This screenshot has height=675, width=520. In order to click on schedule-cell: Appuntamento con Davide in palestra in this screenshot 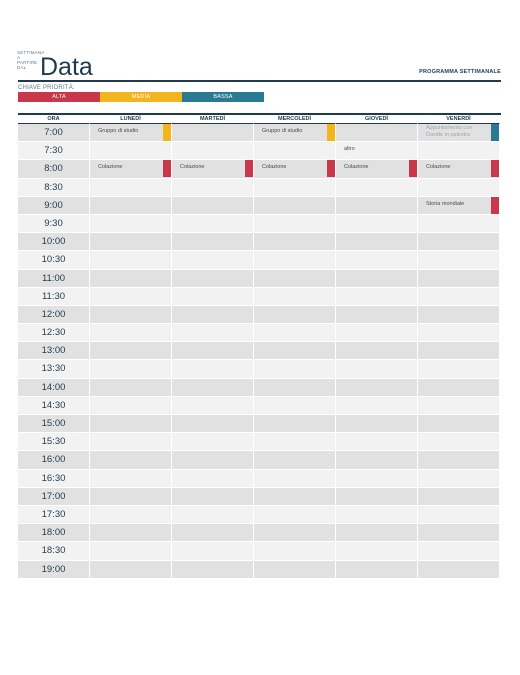, I will do `click(459, 133)`.